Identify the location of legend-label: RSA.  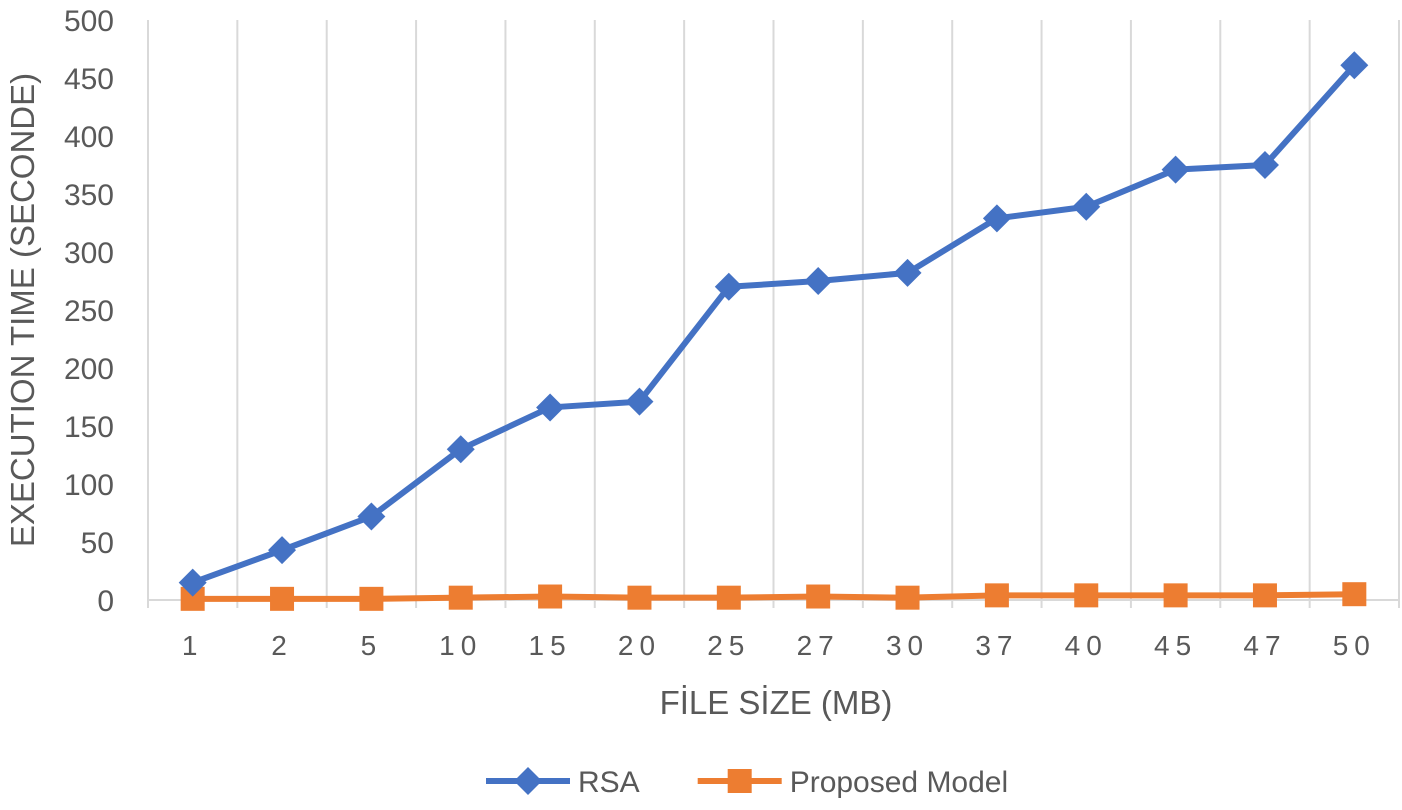
(609, 782).